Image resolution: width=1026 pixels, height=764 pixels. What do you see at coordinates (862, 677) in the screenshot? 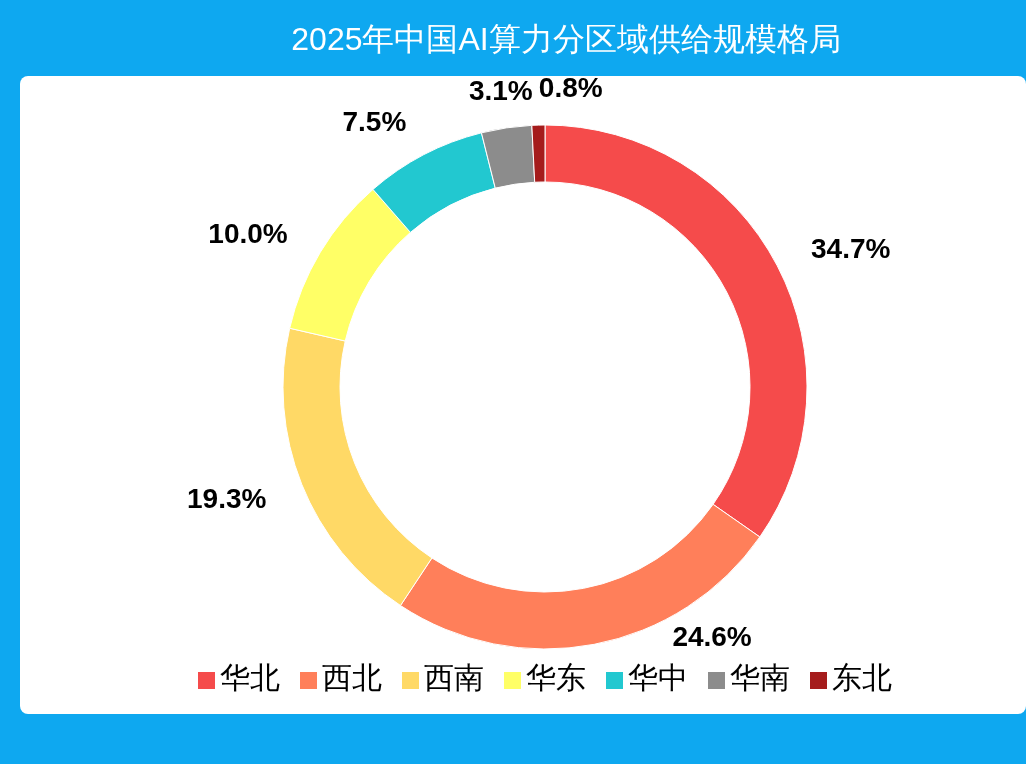
I see `legend-label: 东北` at bounding box center [862, 677].